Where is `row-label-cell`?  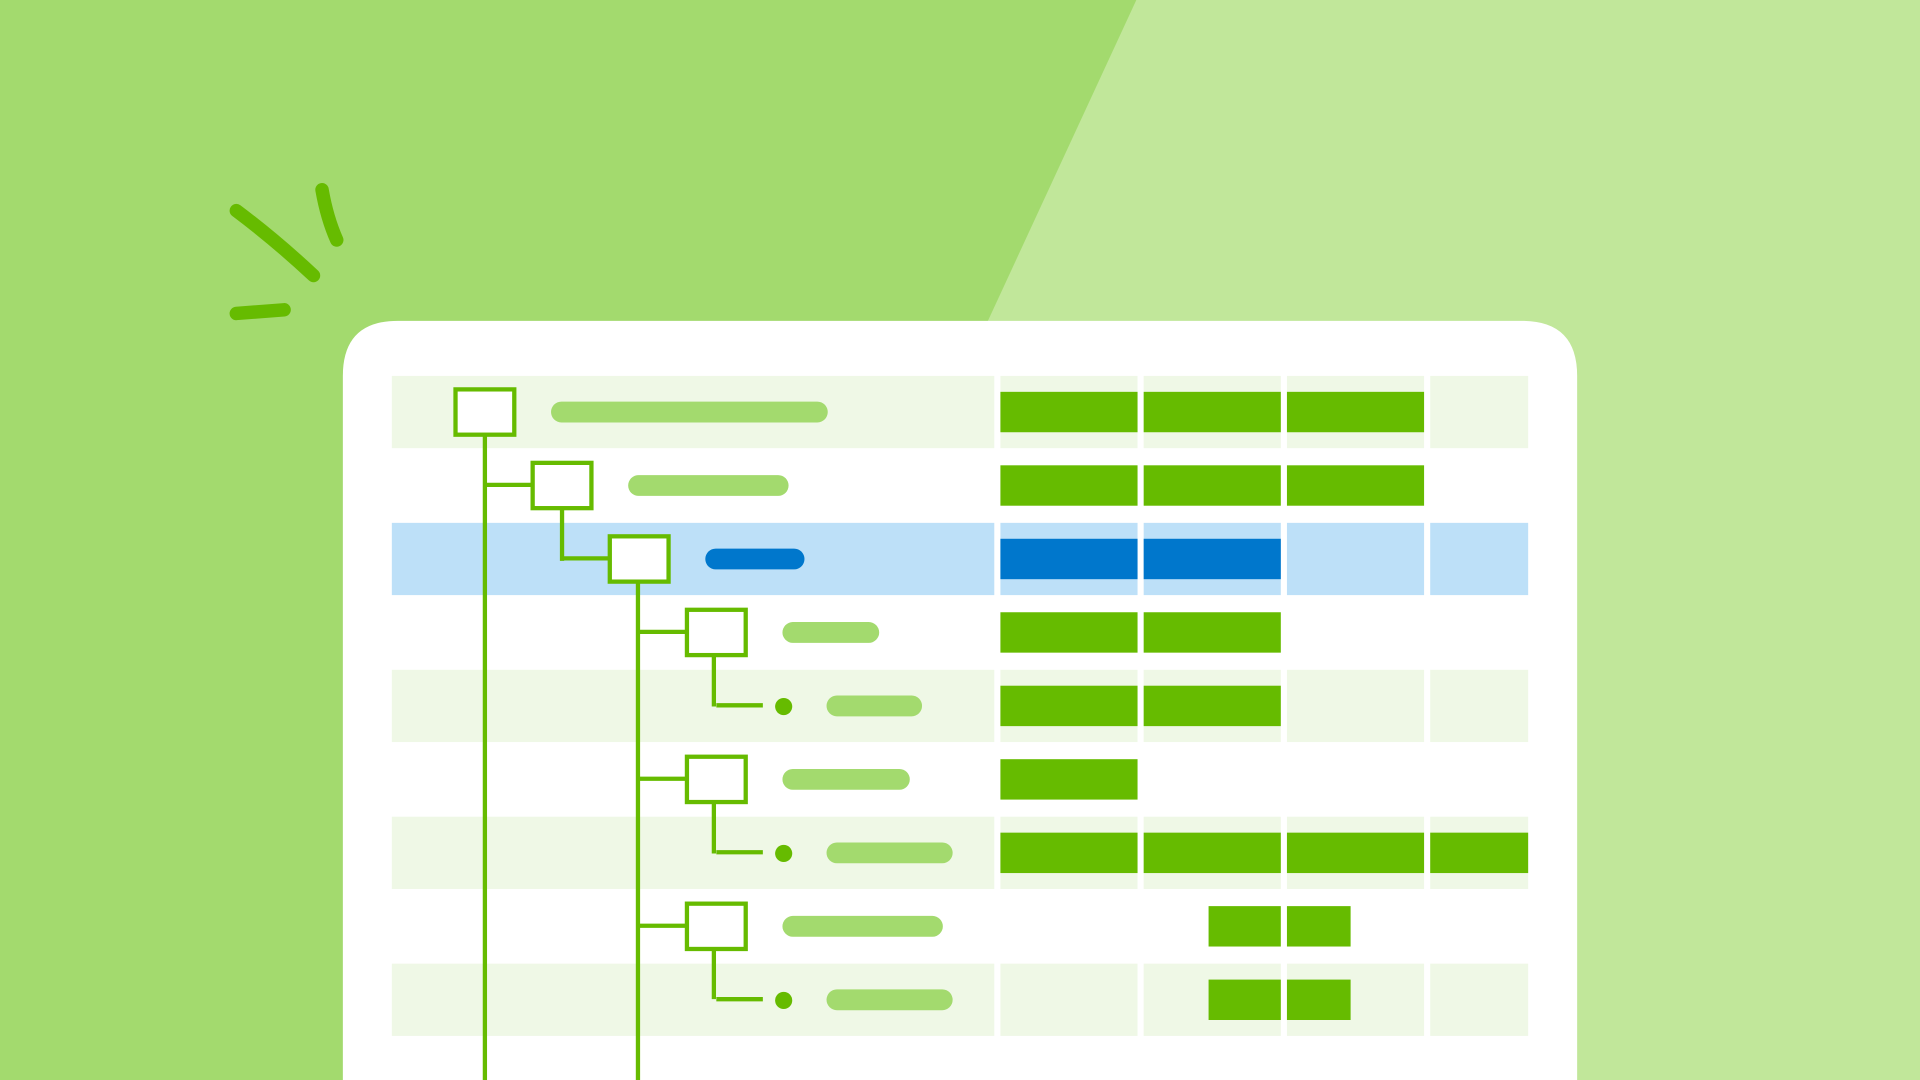
row-label-cell is located at coordinates (693, 559).